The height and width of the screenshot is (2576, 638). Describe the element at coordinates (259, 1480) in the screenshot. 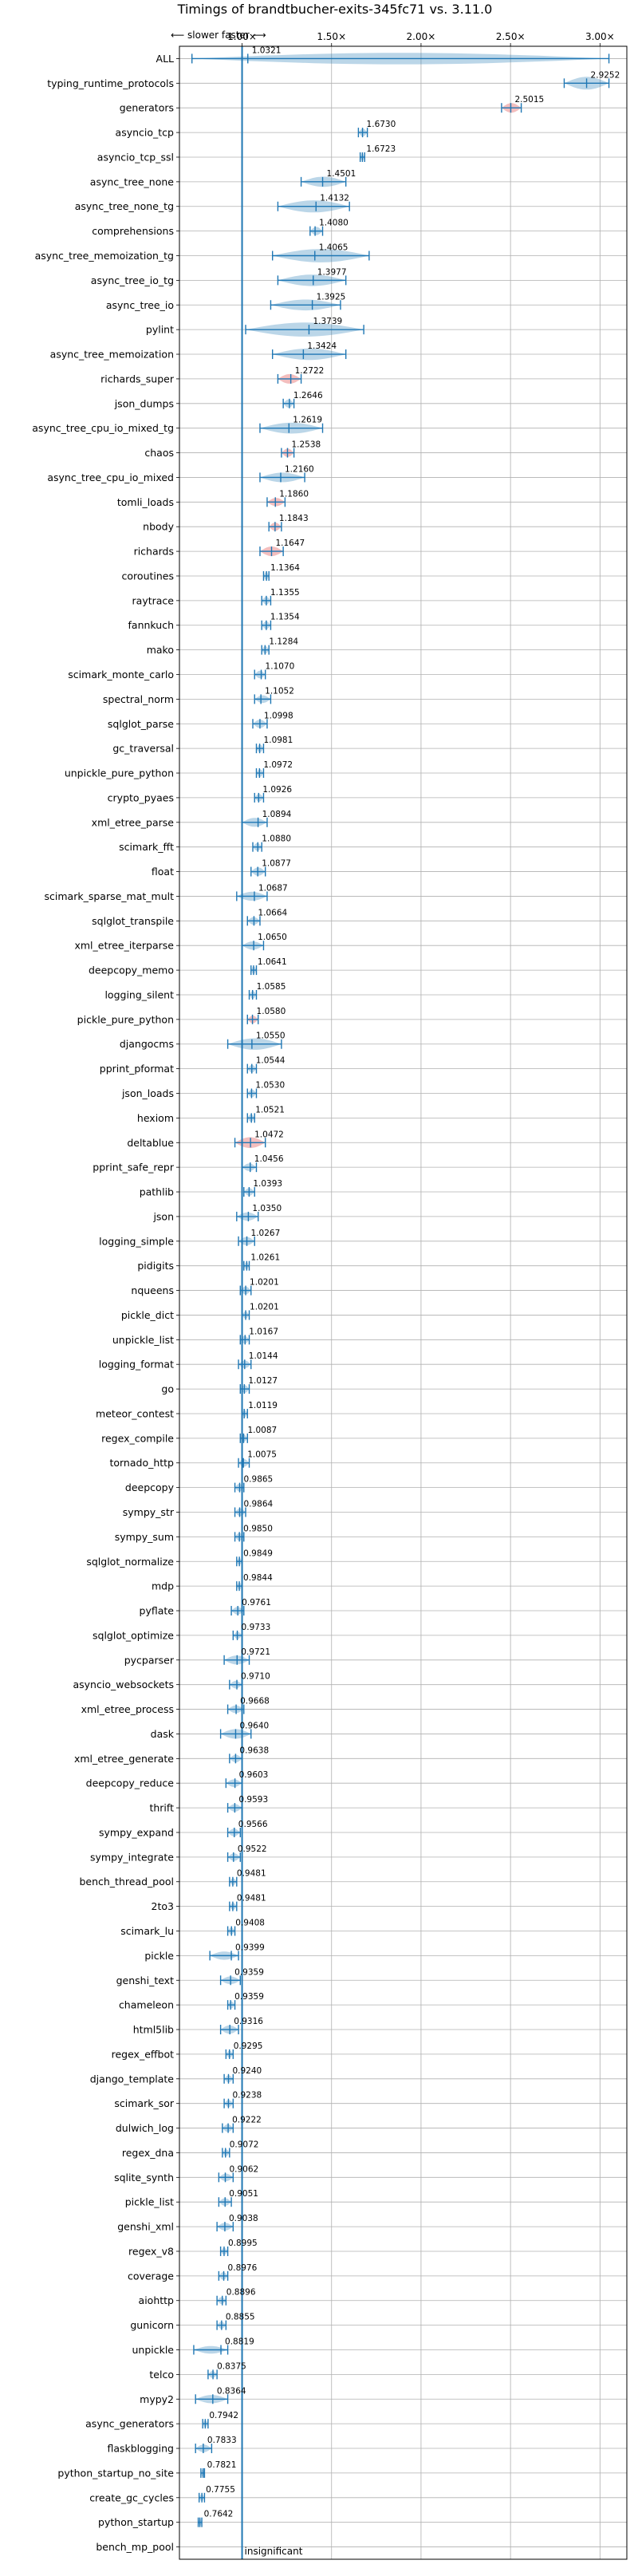

I see `value-label: 0.9865` at that location.